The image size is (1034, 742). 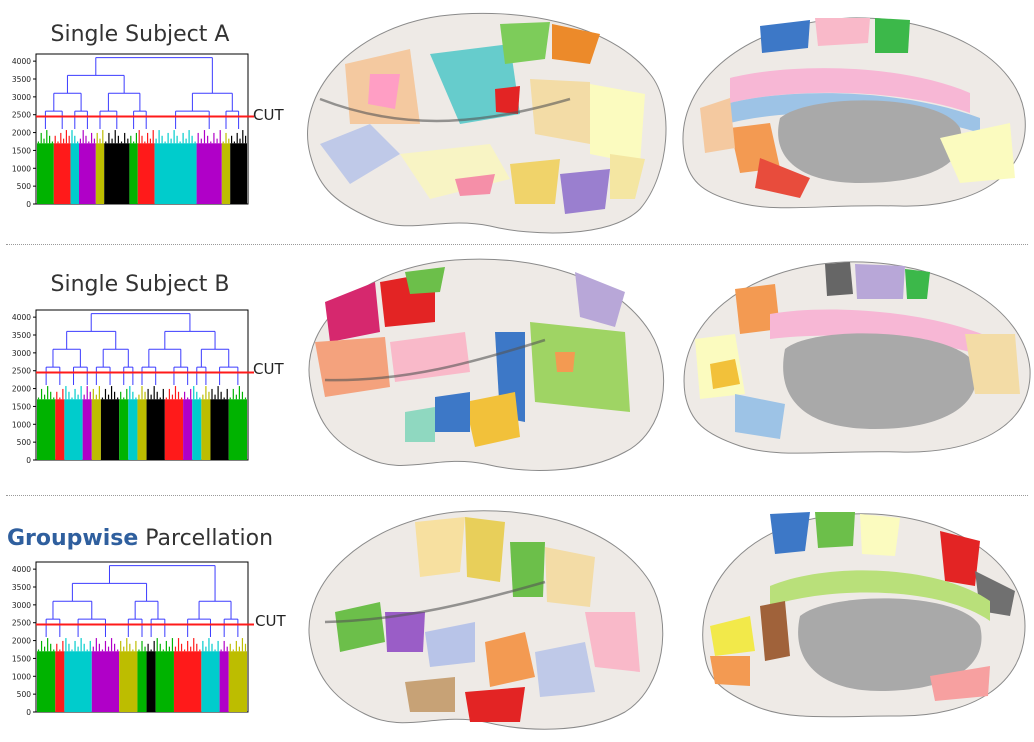 What do you see at coordinates (486, 620) in the screenshot?
I see `brain-lateral-groupwise` at bounding box center [486, 620].